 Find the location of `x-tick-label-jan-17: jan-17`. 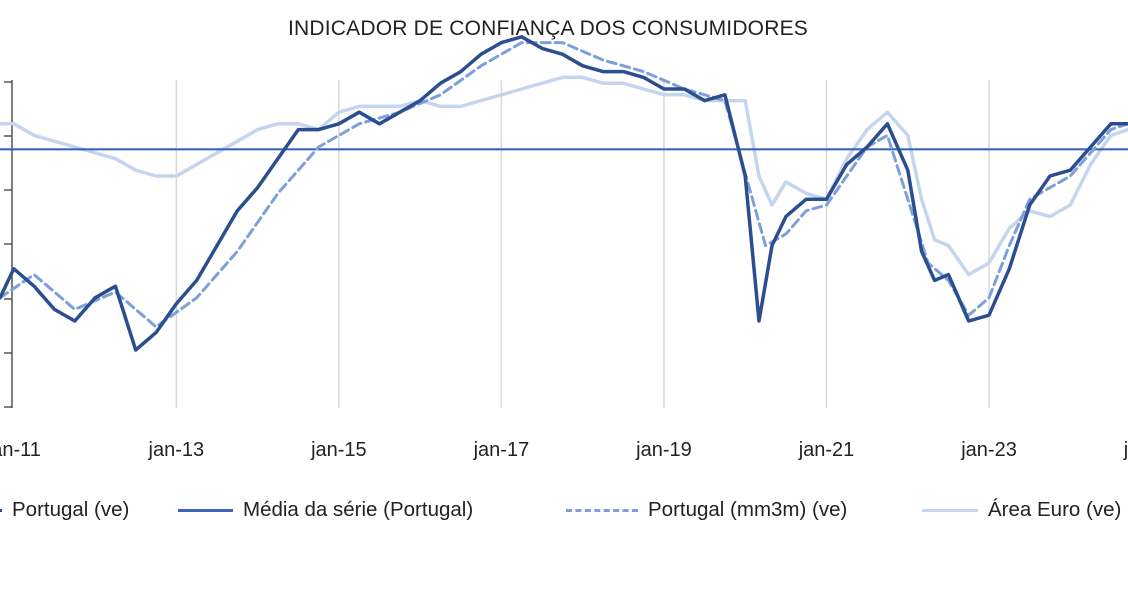

x-tick-label-jan-17: jan-17 is located at coordinates (501, 450).